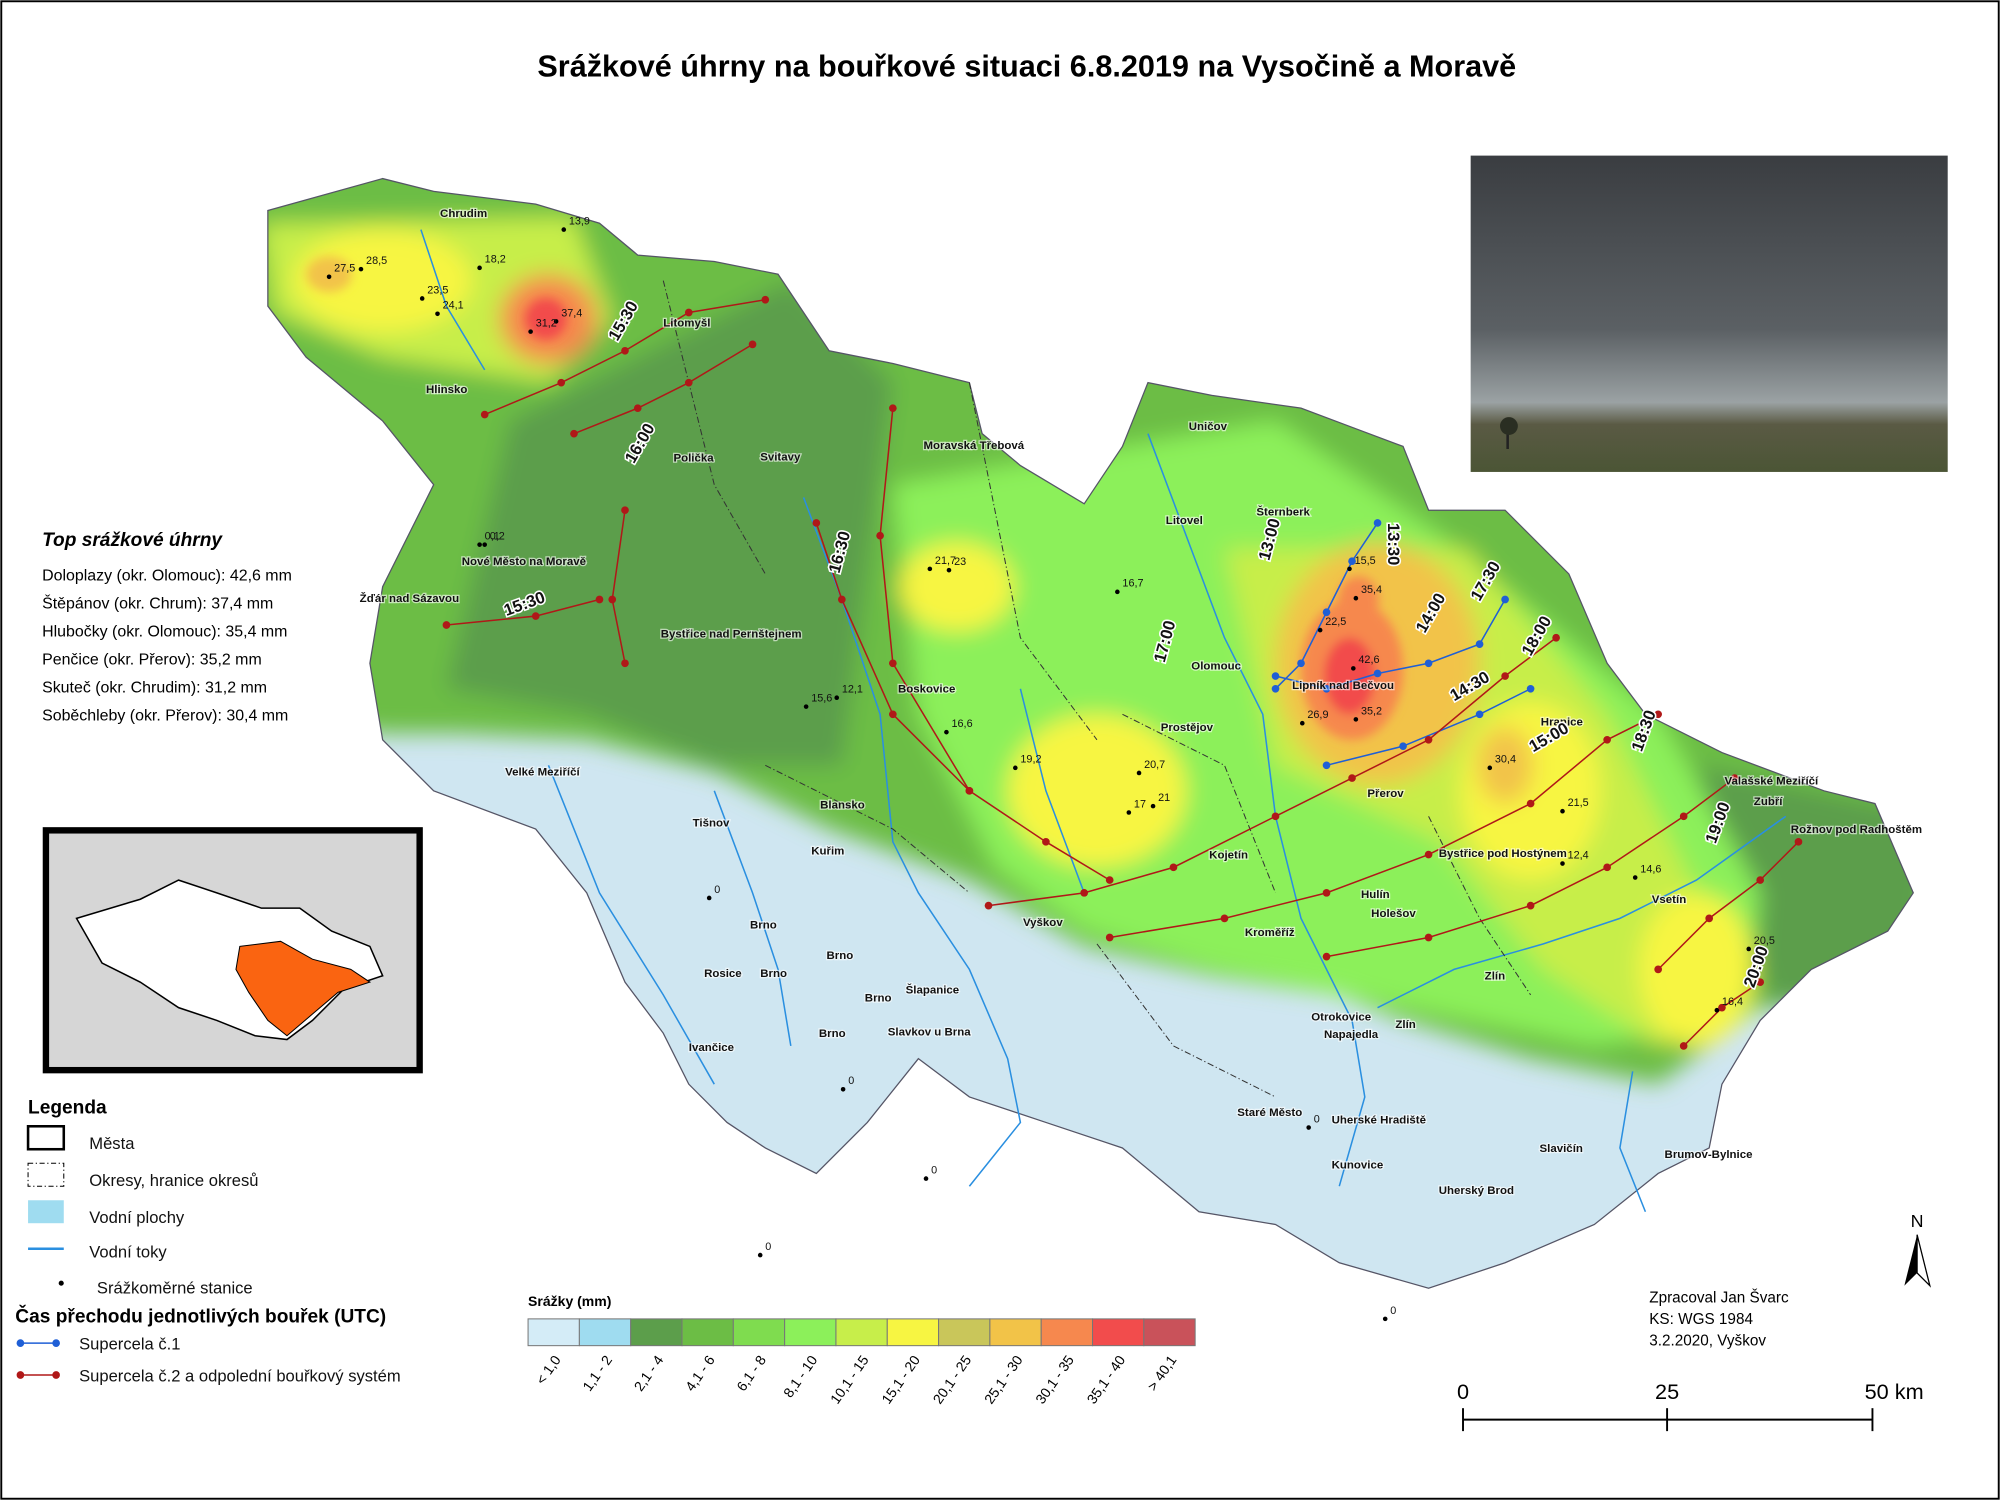 The height and width of the screenshot is (1505, 2000). I want to click on legend-item: Města, so click(112, 1143).